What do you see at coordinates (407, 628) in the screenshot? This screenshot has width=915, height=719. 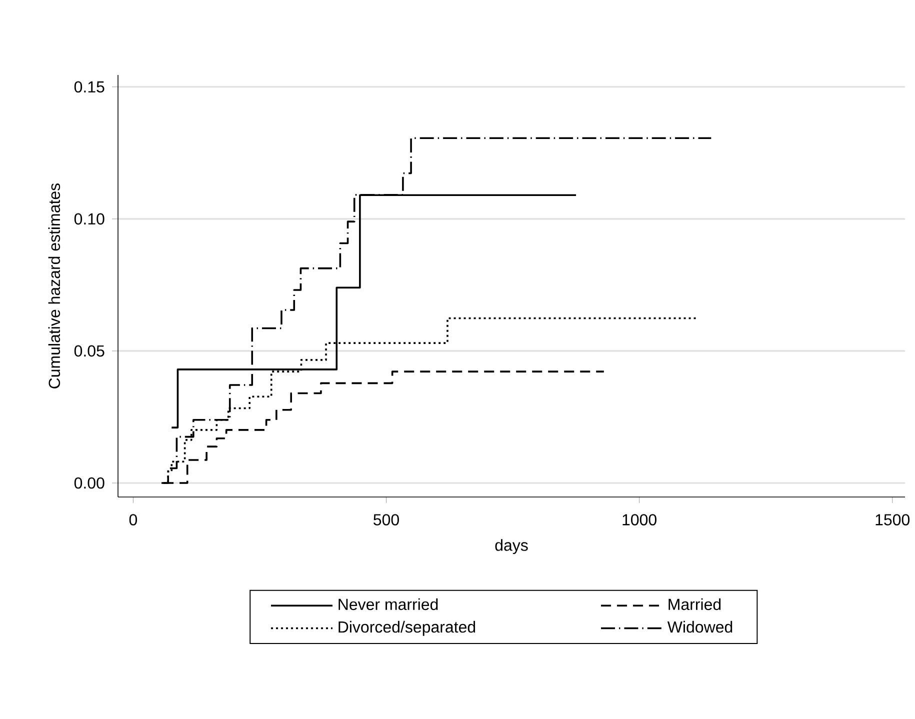 I see `legend-label: Divorced/separated` at bounding box center [407, 628].